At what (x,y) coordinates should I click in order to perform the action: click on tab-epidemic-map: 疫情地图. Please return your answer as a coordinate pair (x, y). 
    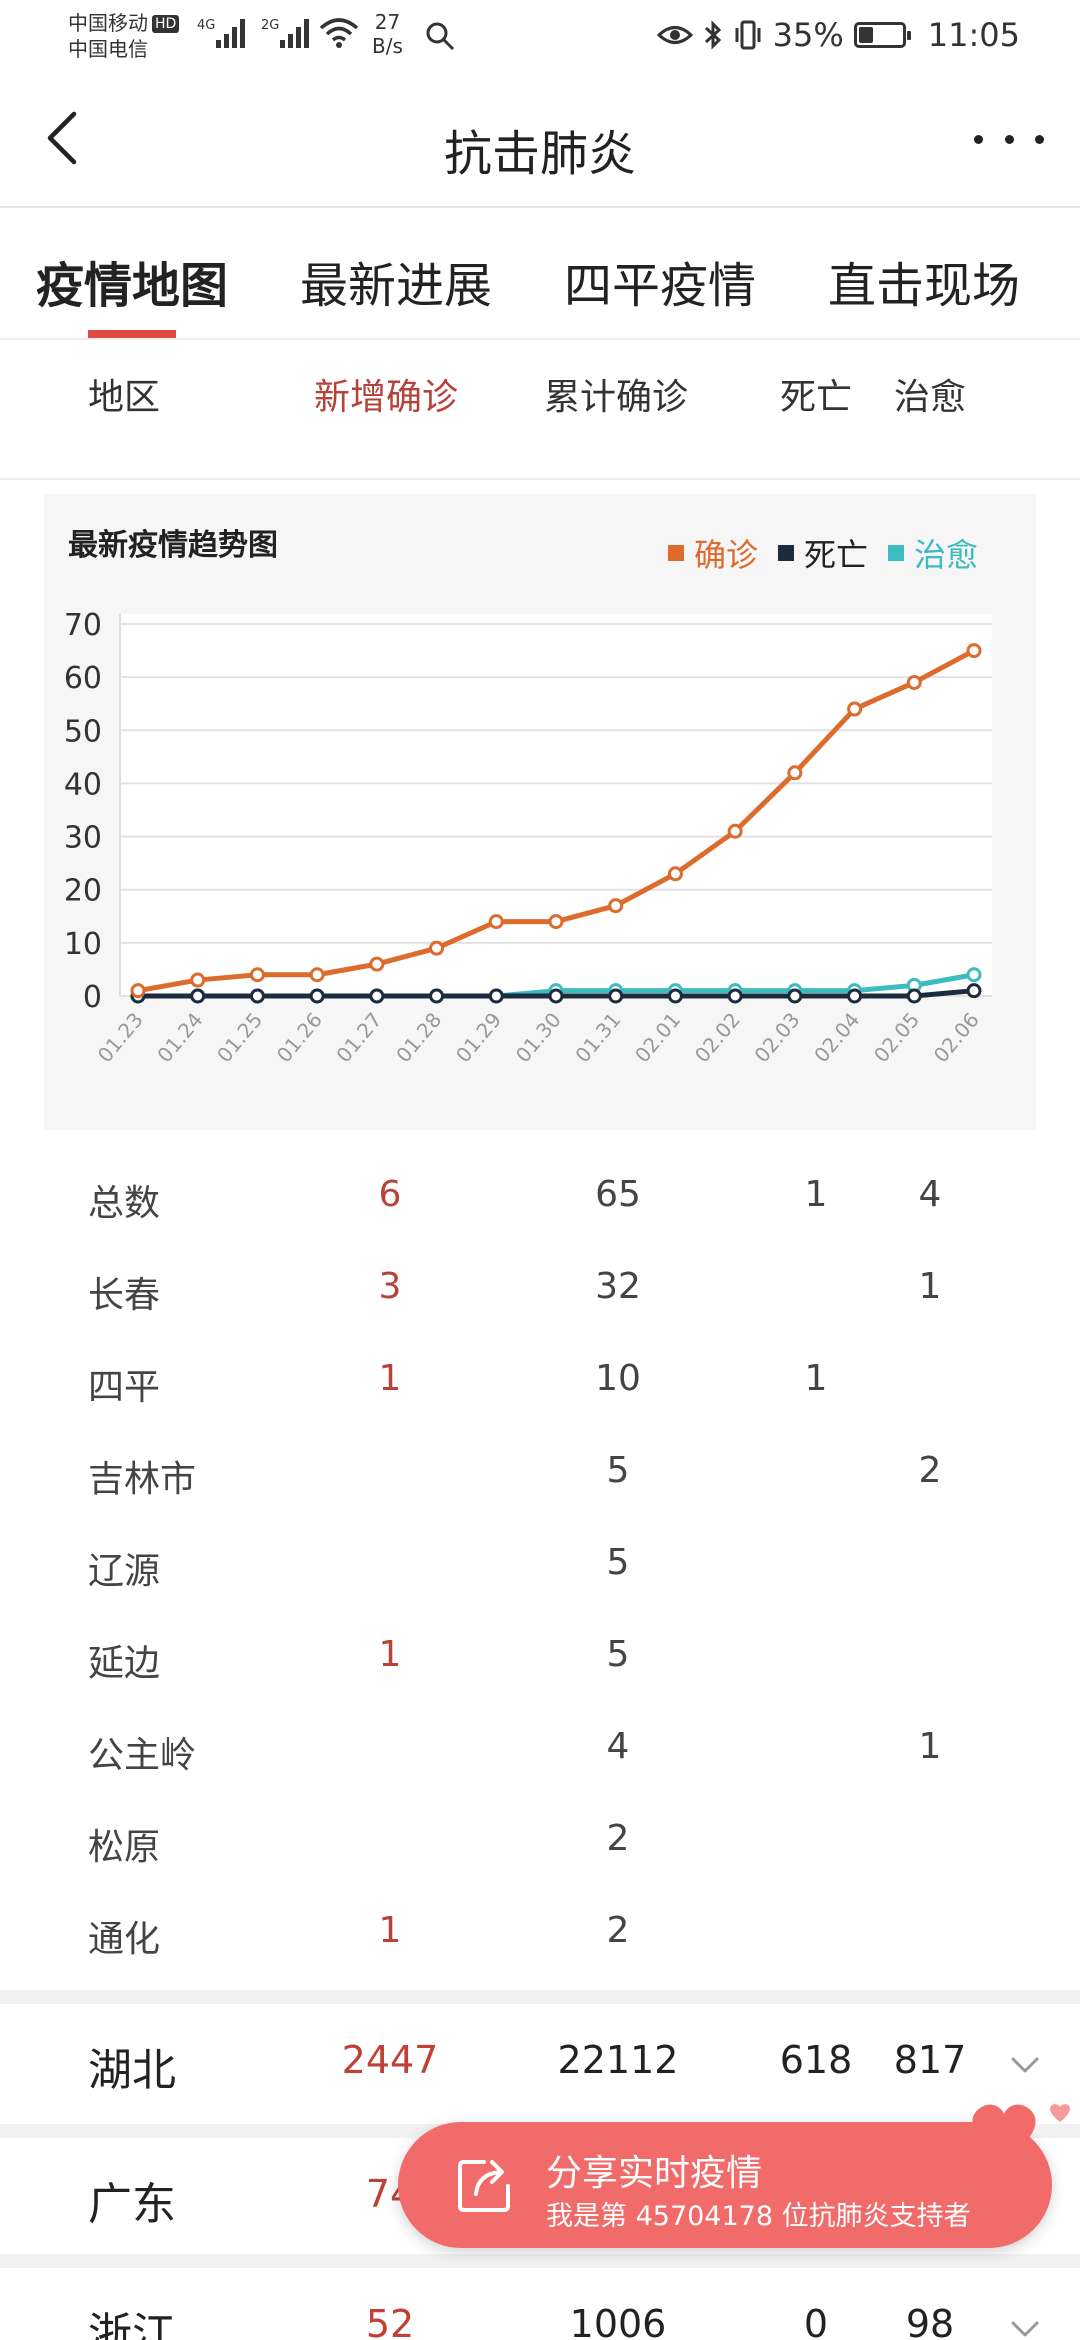
    Looking at the image, I should click on (132, 286).